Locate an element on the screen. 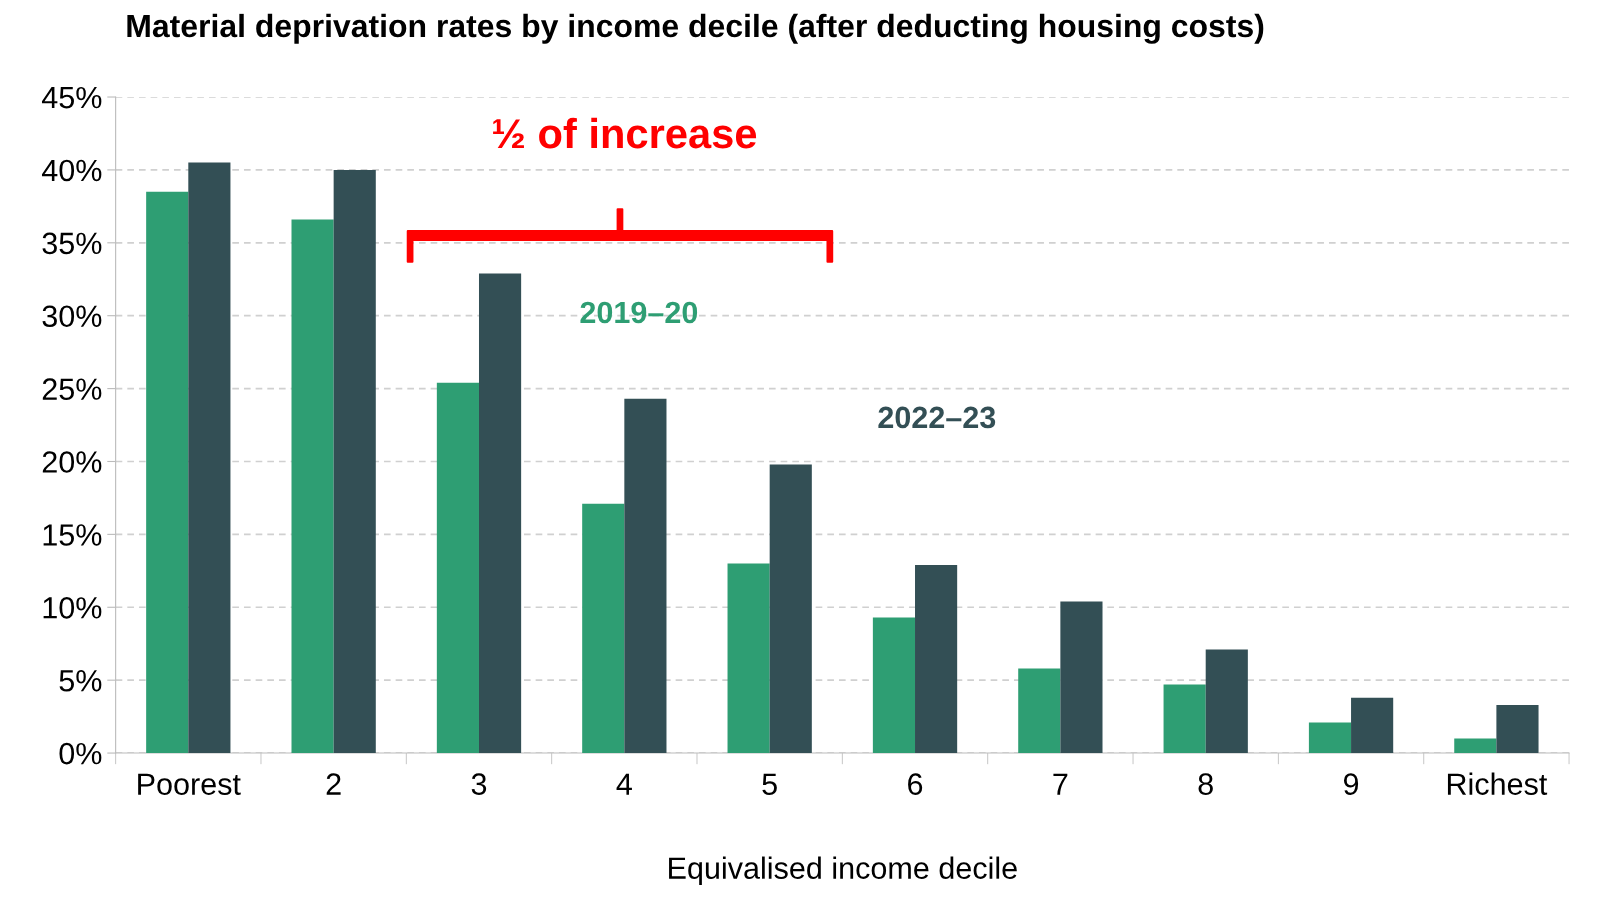  y-tick-label: 25% is located at coordinates (72, 389).